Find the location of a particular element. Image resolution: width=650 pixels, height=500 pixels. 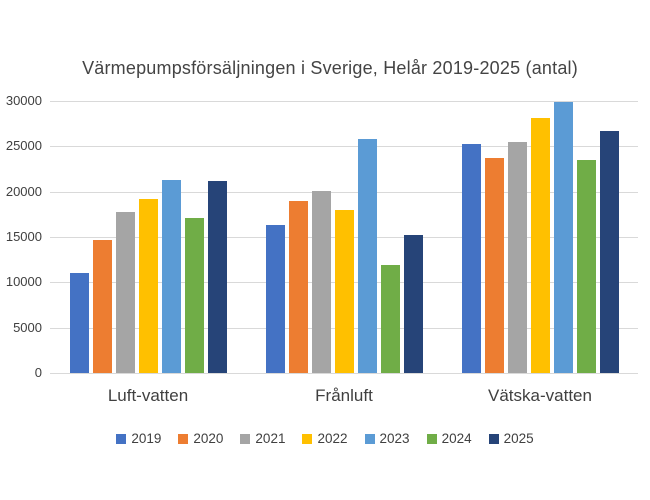

legend-item-2023: 2023 is located at coordinates (387, 438).